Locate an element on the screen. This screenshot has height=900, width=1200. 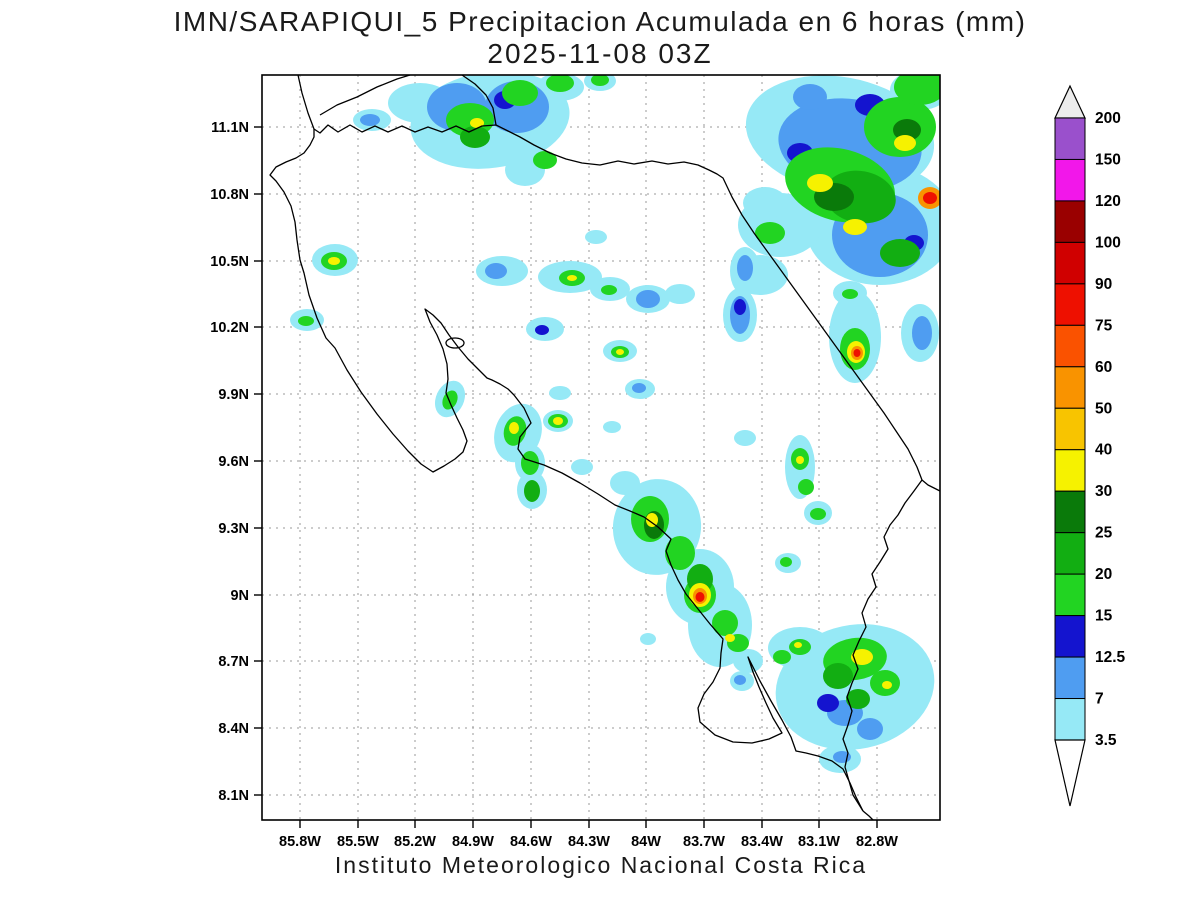
y-tick-label: 8.7N is located at coordinates (233, 662).